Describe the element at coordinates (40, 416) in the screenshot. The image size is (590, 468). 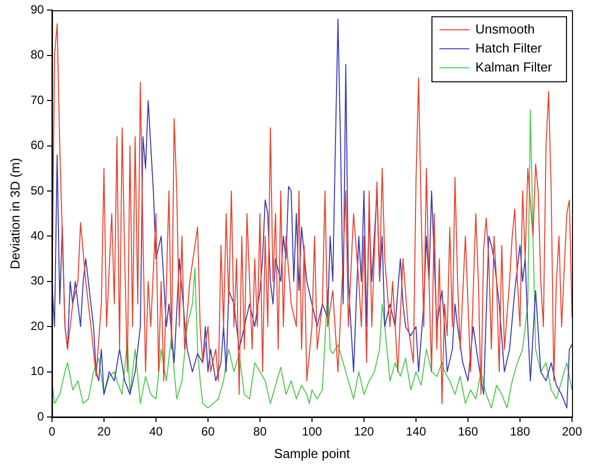
I see `y-tick-label: 0` at that location.